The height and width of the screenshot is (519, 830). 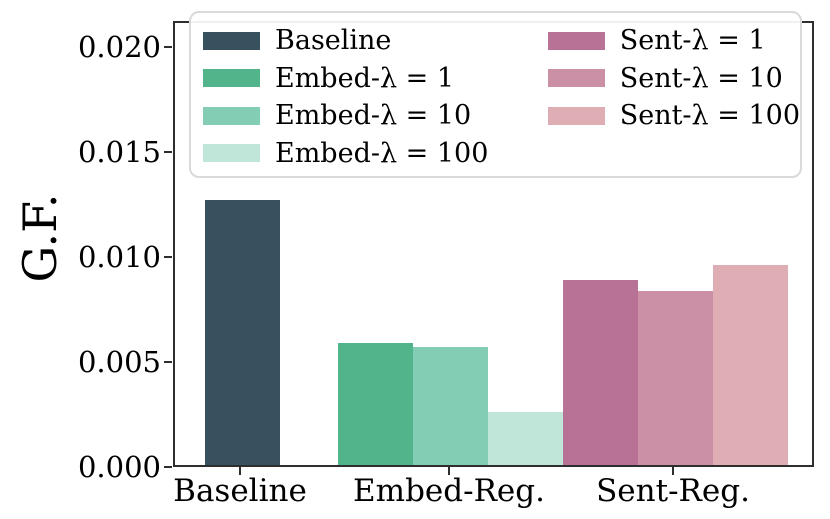 I want to click on legend-item: Sent-λ = 1, so click(x=673, y=41).